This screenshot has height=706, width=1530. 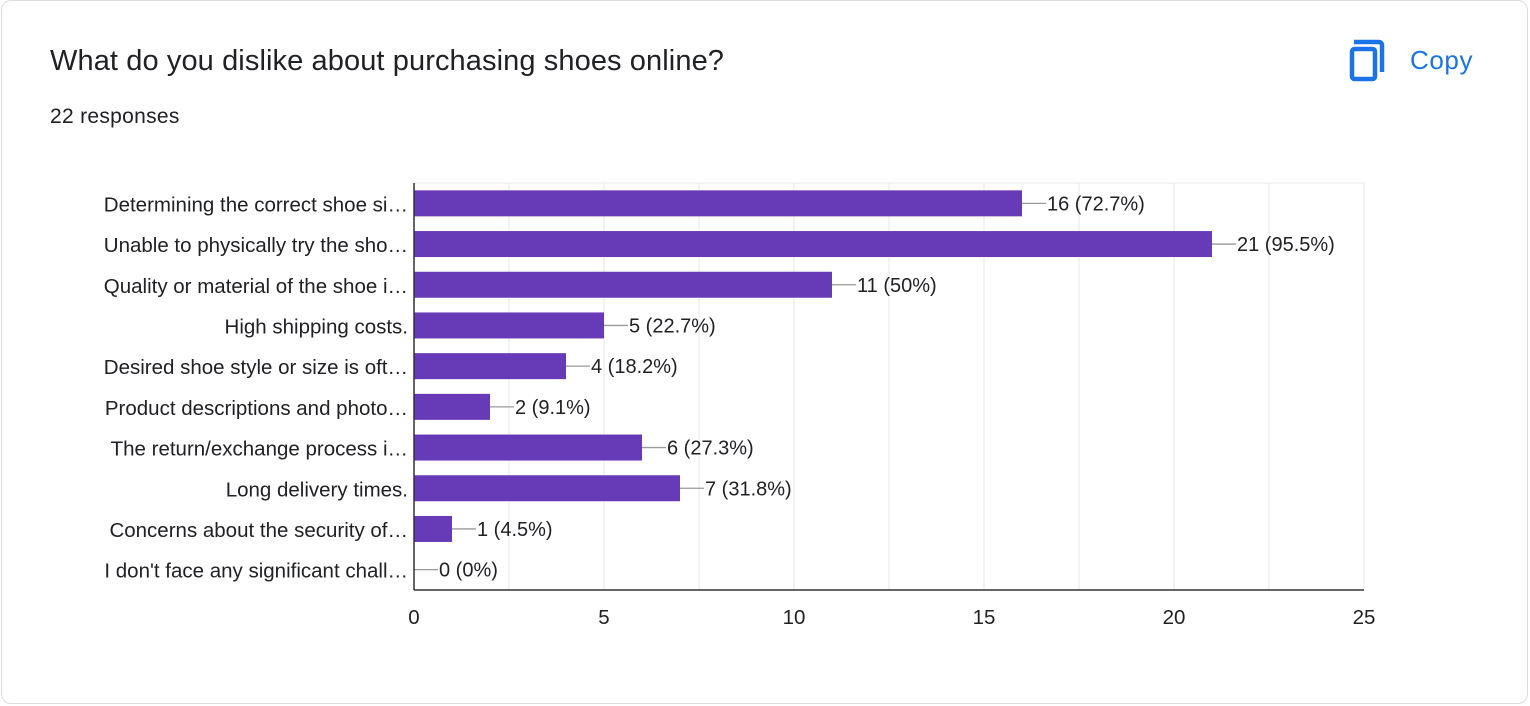 What do you see at coordinates (748, 489) in the screenshot?
I see `data-label: 7 (31.8%)` at bounding box center [748, 489].